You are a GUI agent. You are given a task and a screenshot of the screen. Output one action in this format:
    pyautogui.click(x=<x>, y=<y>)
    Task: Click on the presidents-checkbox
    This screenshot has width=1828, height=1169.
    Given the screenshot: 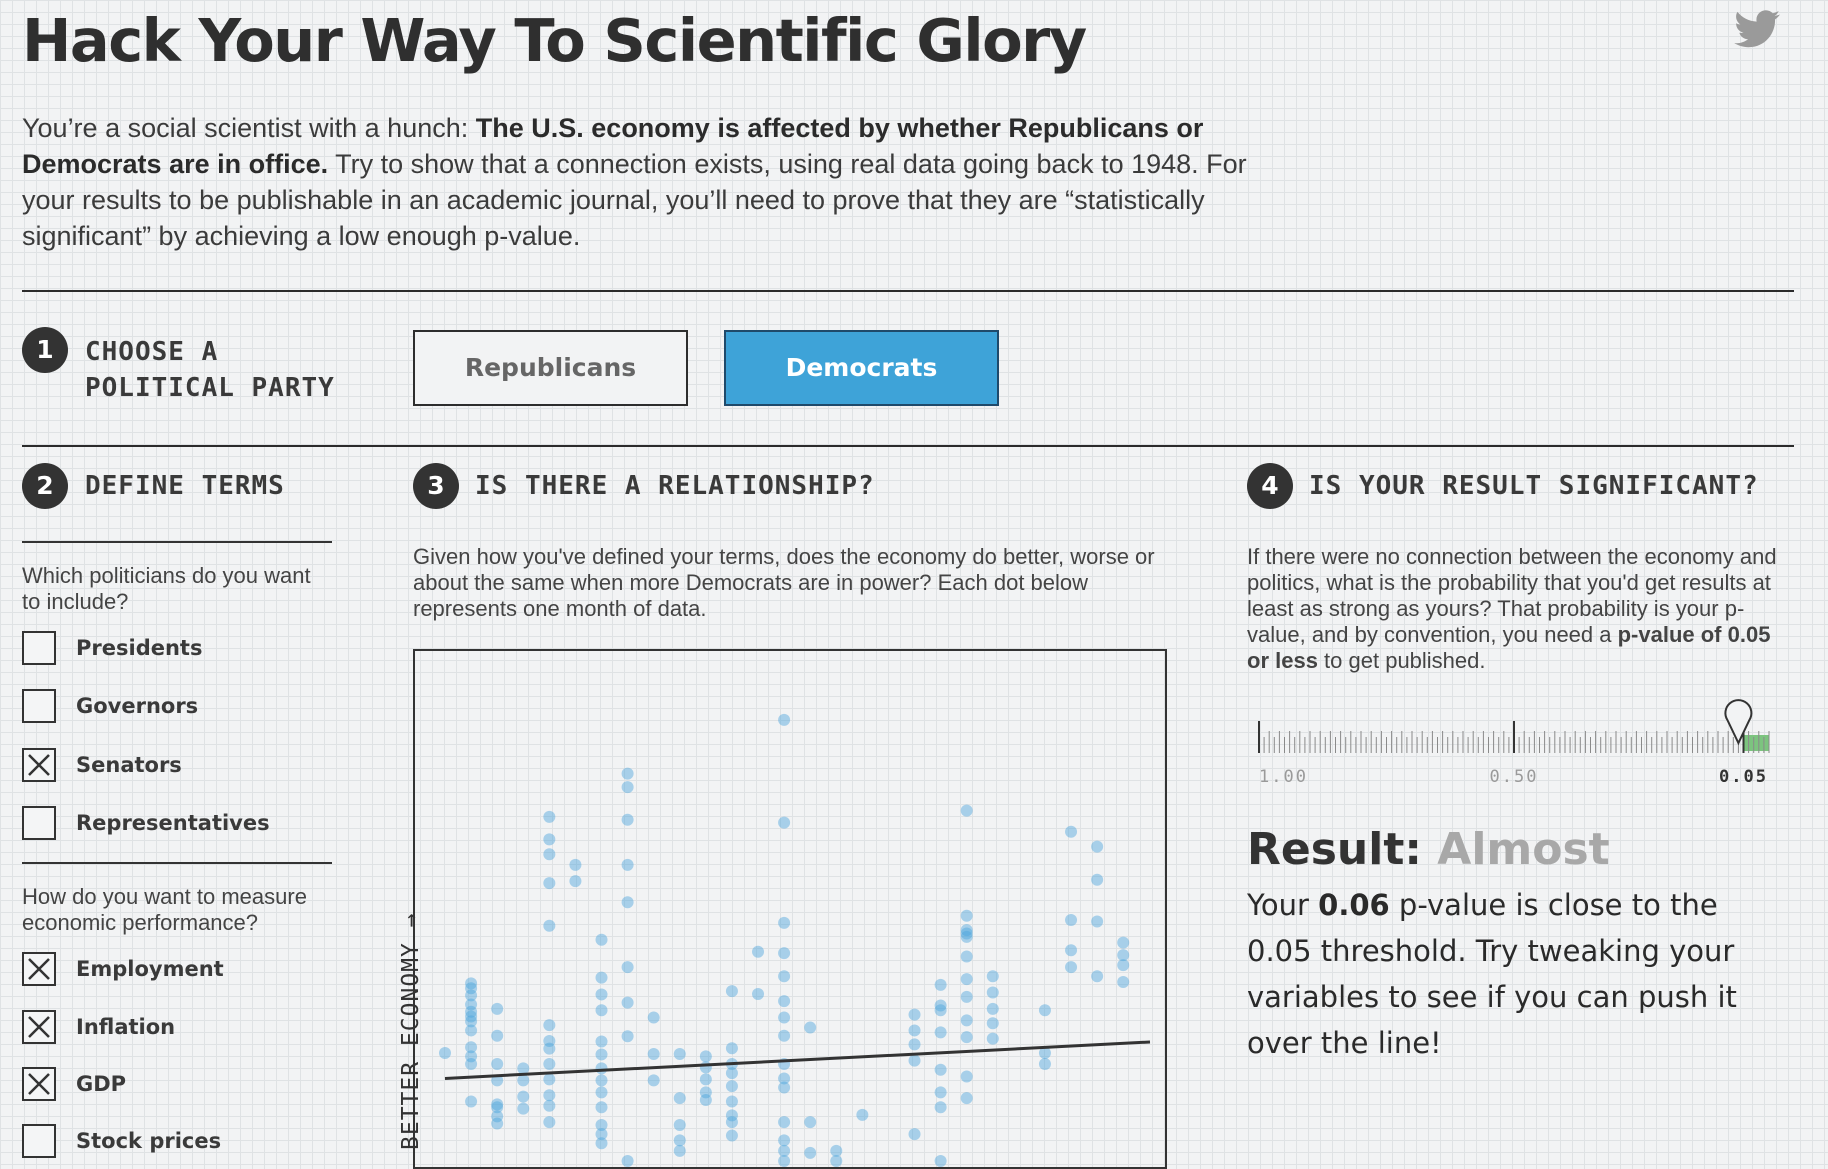 What is the action you would take?
    pyautogui.click(x=39, y=648)
    